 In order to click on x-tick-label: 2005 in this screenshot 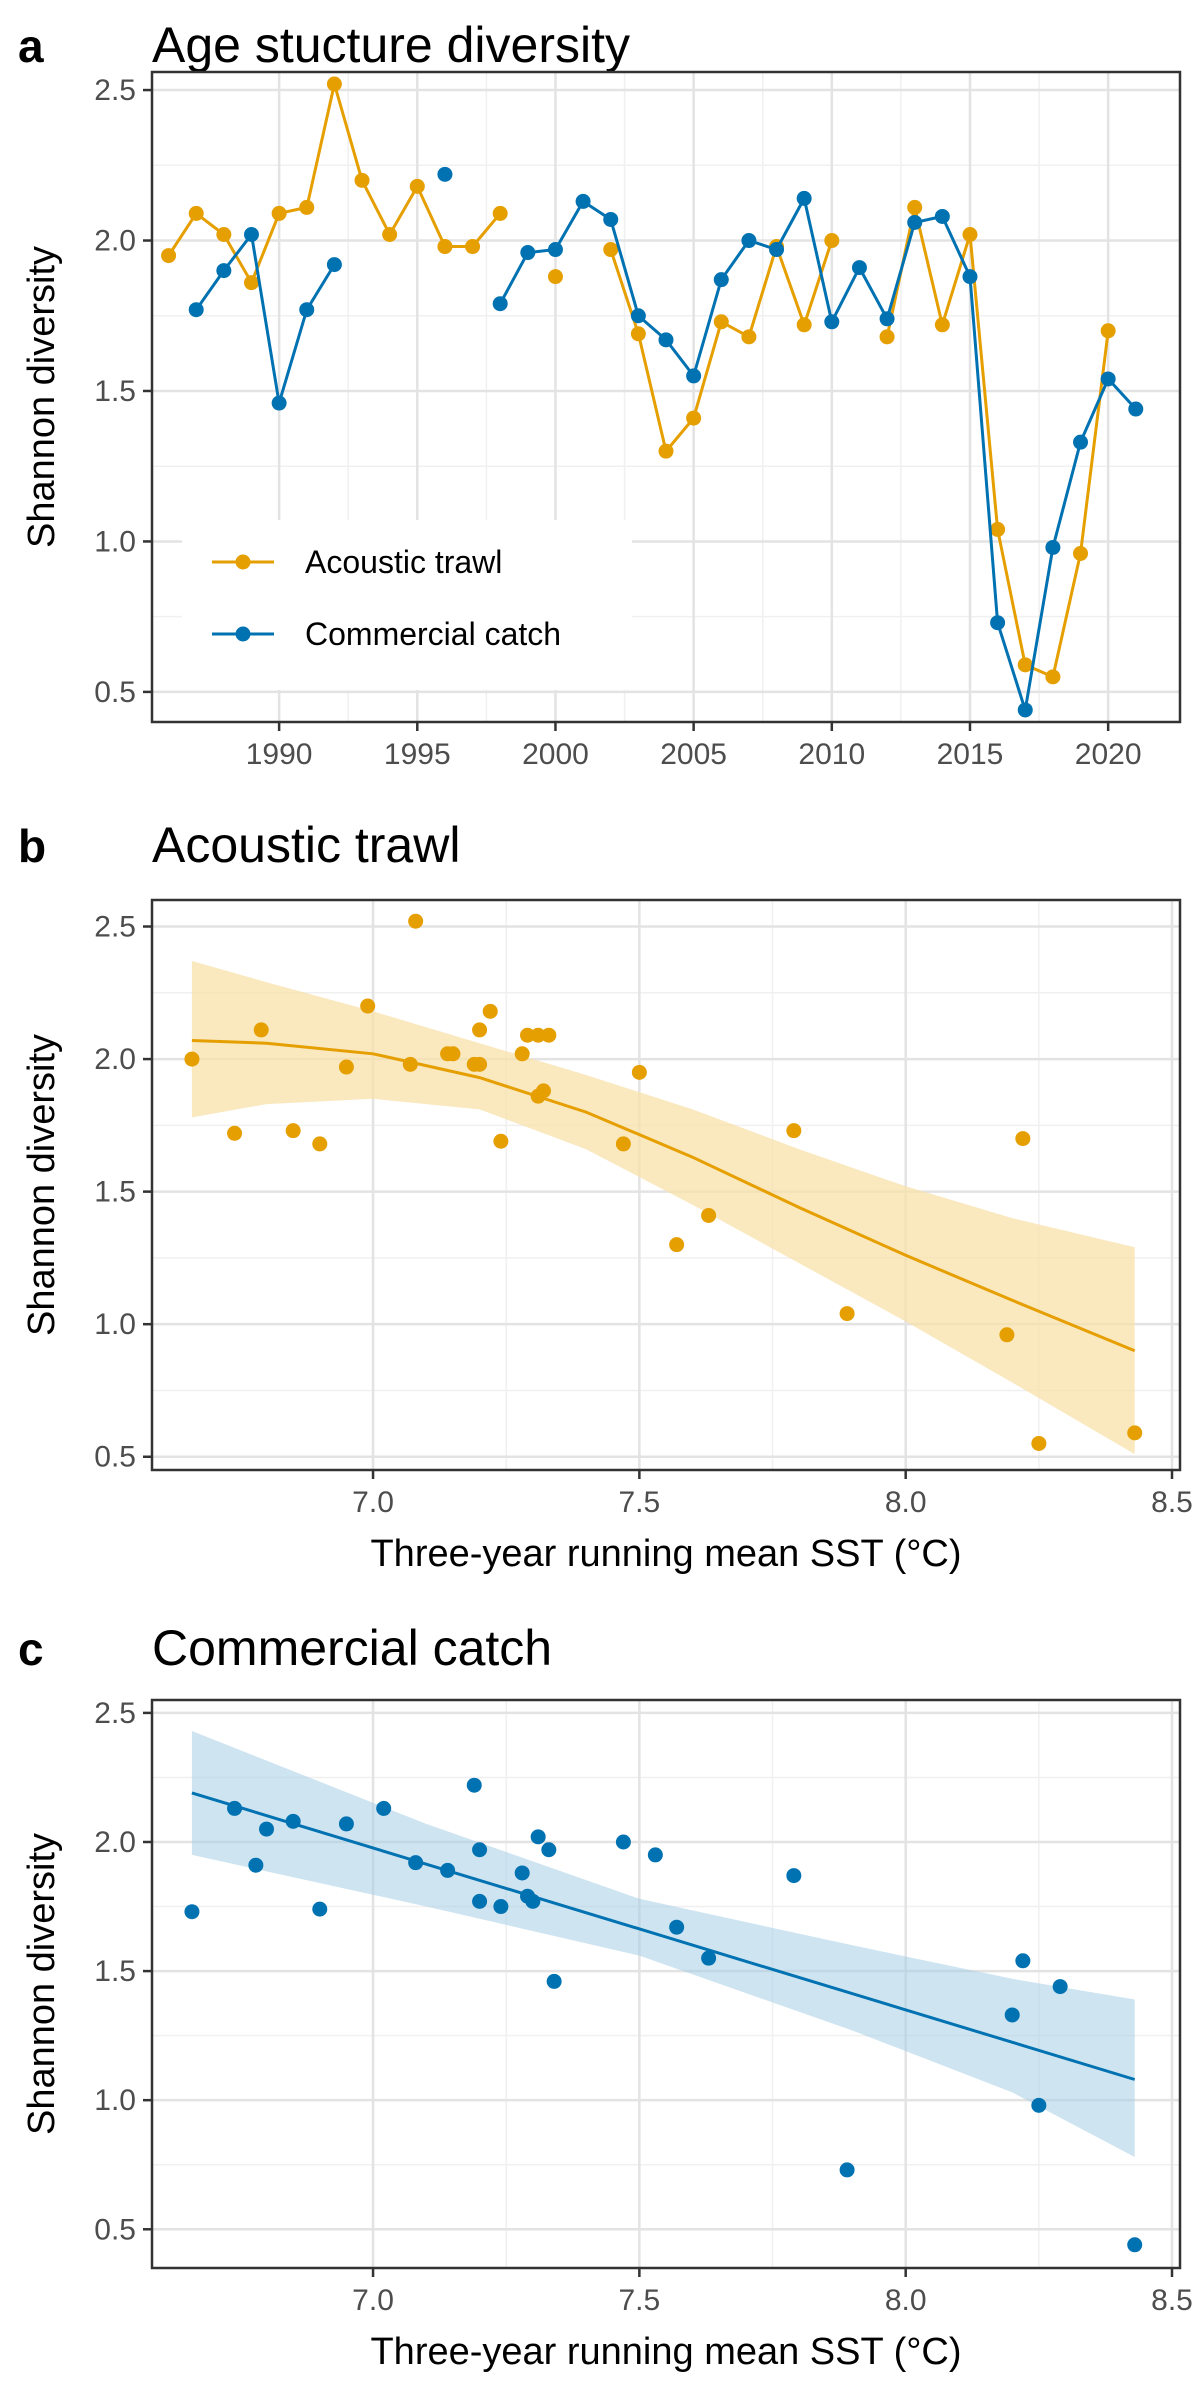, I will do `click(693, 754)`.